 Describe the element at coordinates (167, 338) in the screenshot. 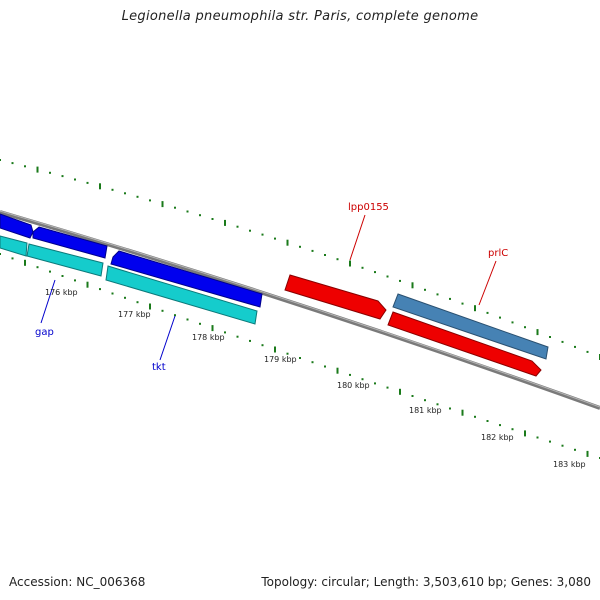

I see `leader-line-tkt` at that location.